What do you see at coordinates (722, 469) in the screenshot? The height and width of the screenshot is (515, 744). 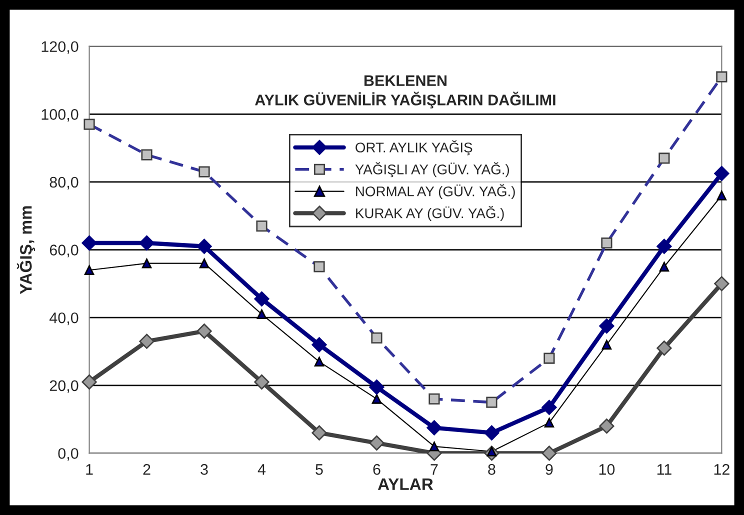 I see `x-tick-label: 12` at bounding box center [722, 469].